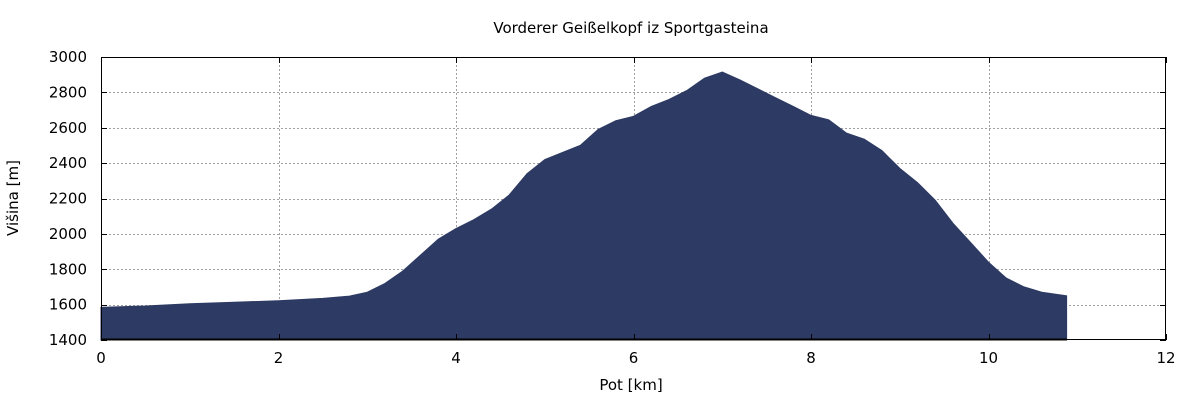  I want to click on x-tick-label: 8, so click(811, 358).